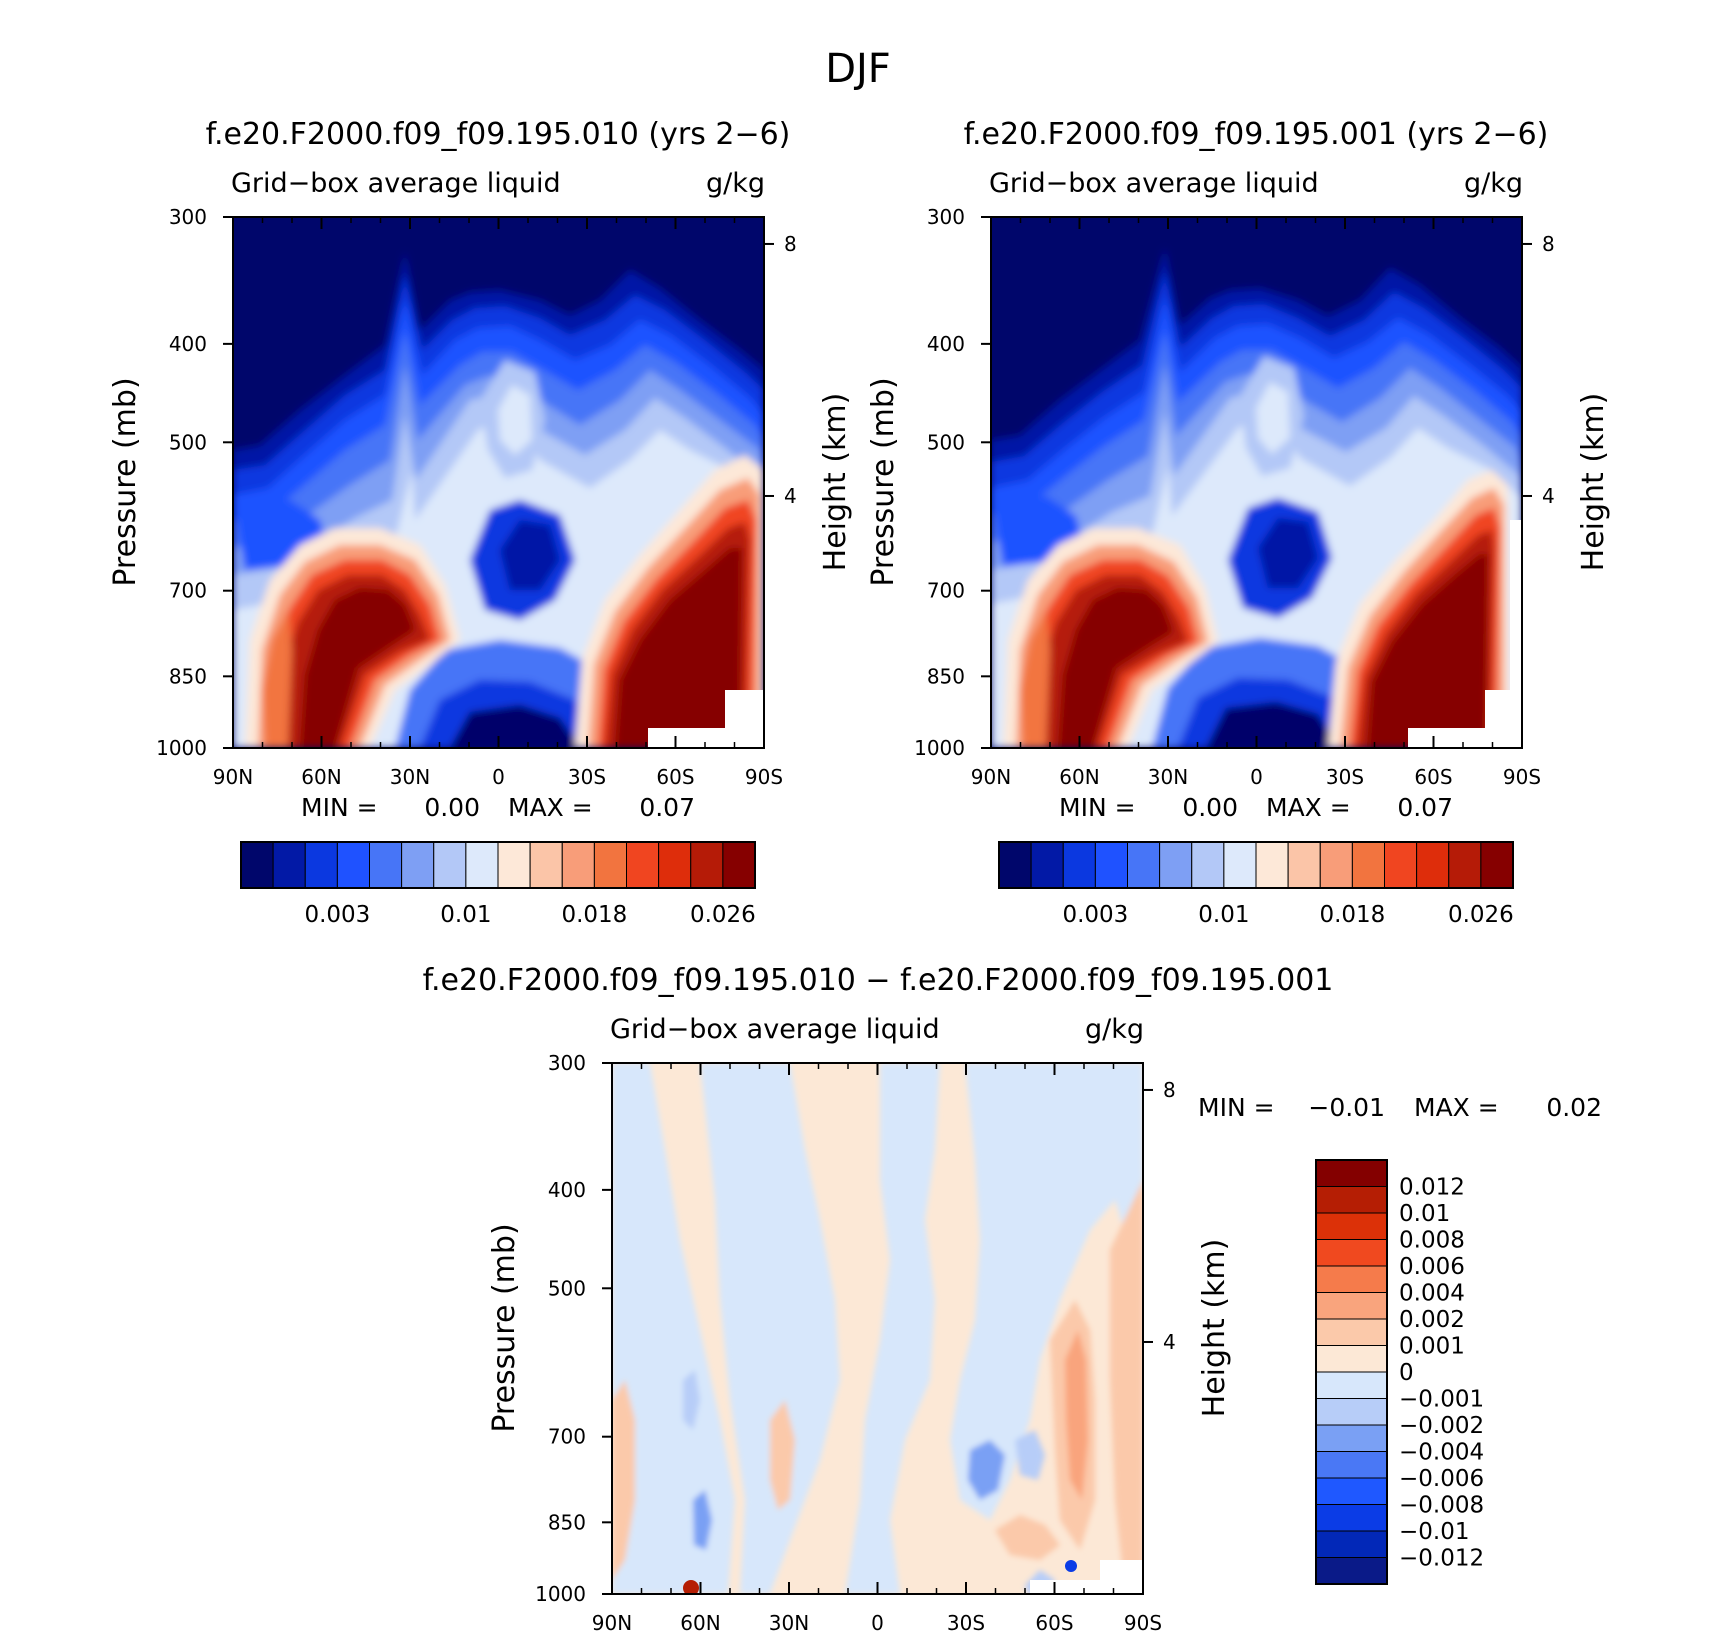 Image resolution: width=1710 pixels, height=1636 pixels. What do you see at coordinates (188, 676) in the screenshot?
I see `y-tick-label: 850` at bounding box center [188, 676].